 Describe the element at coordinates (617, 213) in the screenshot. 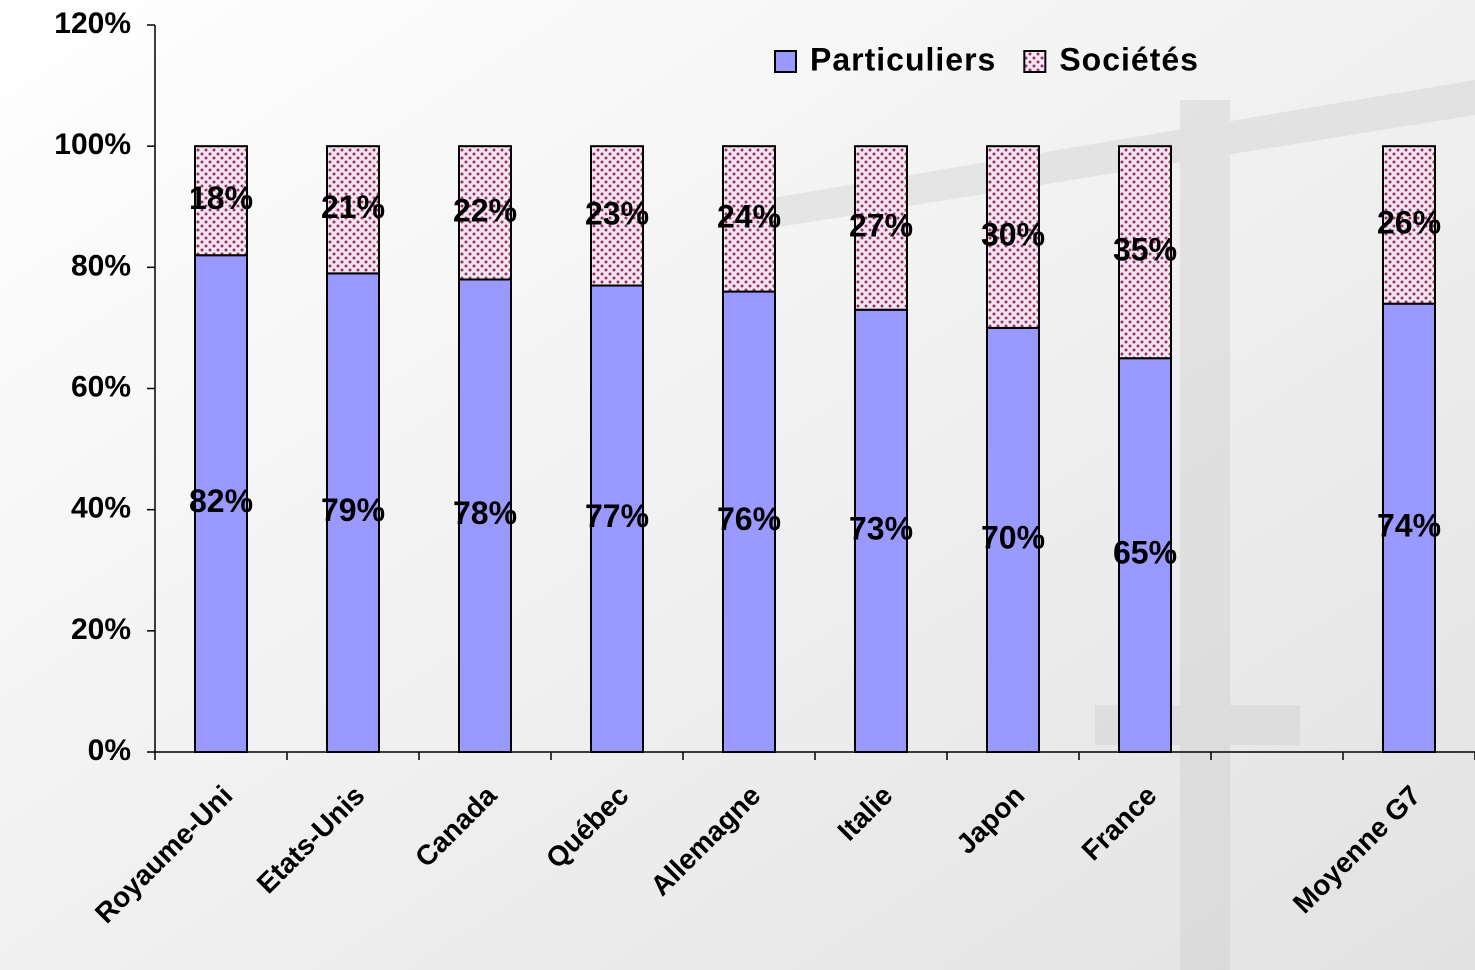

I see `data-label: 23%` at that location.